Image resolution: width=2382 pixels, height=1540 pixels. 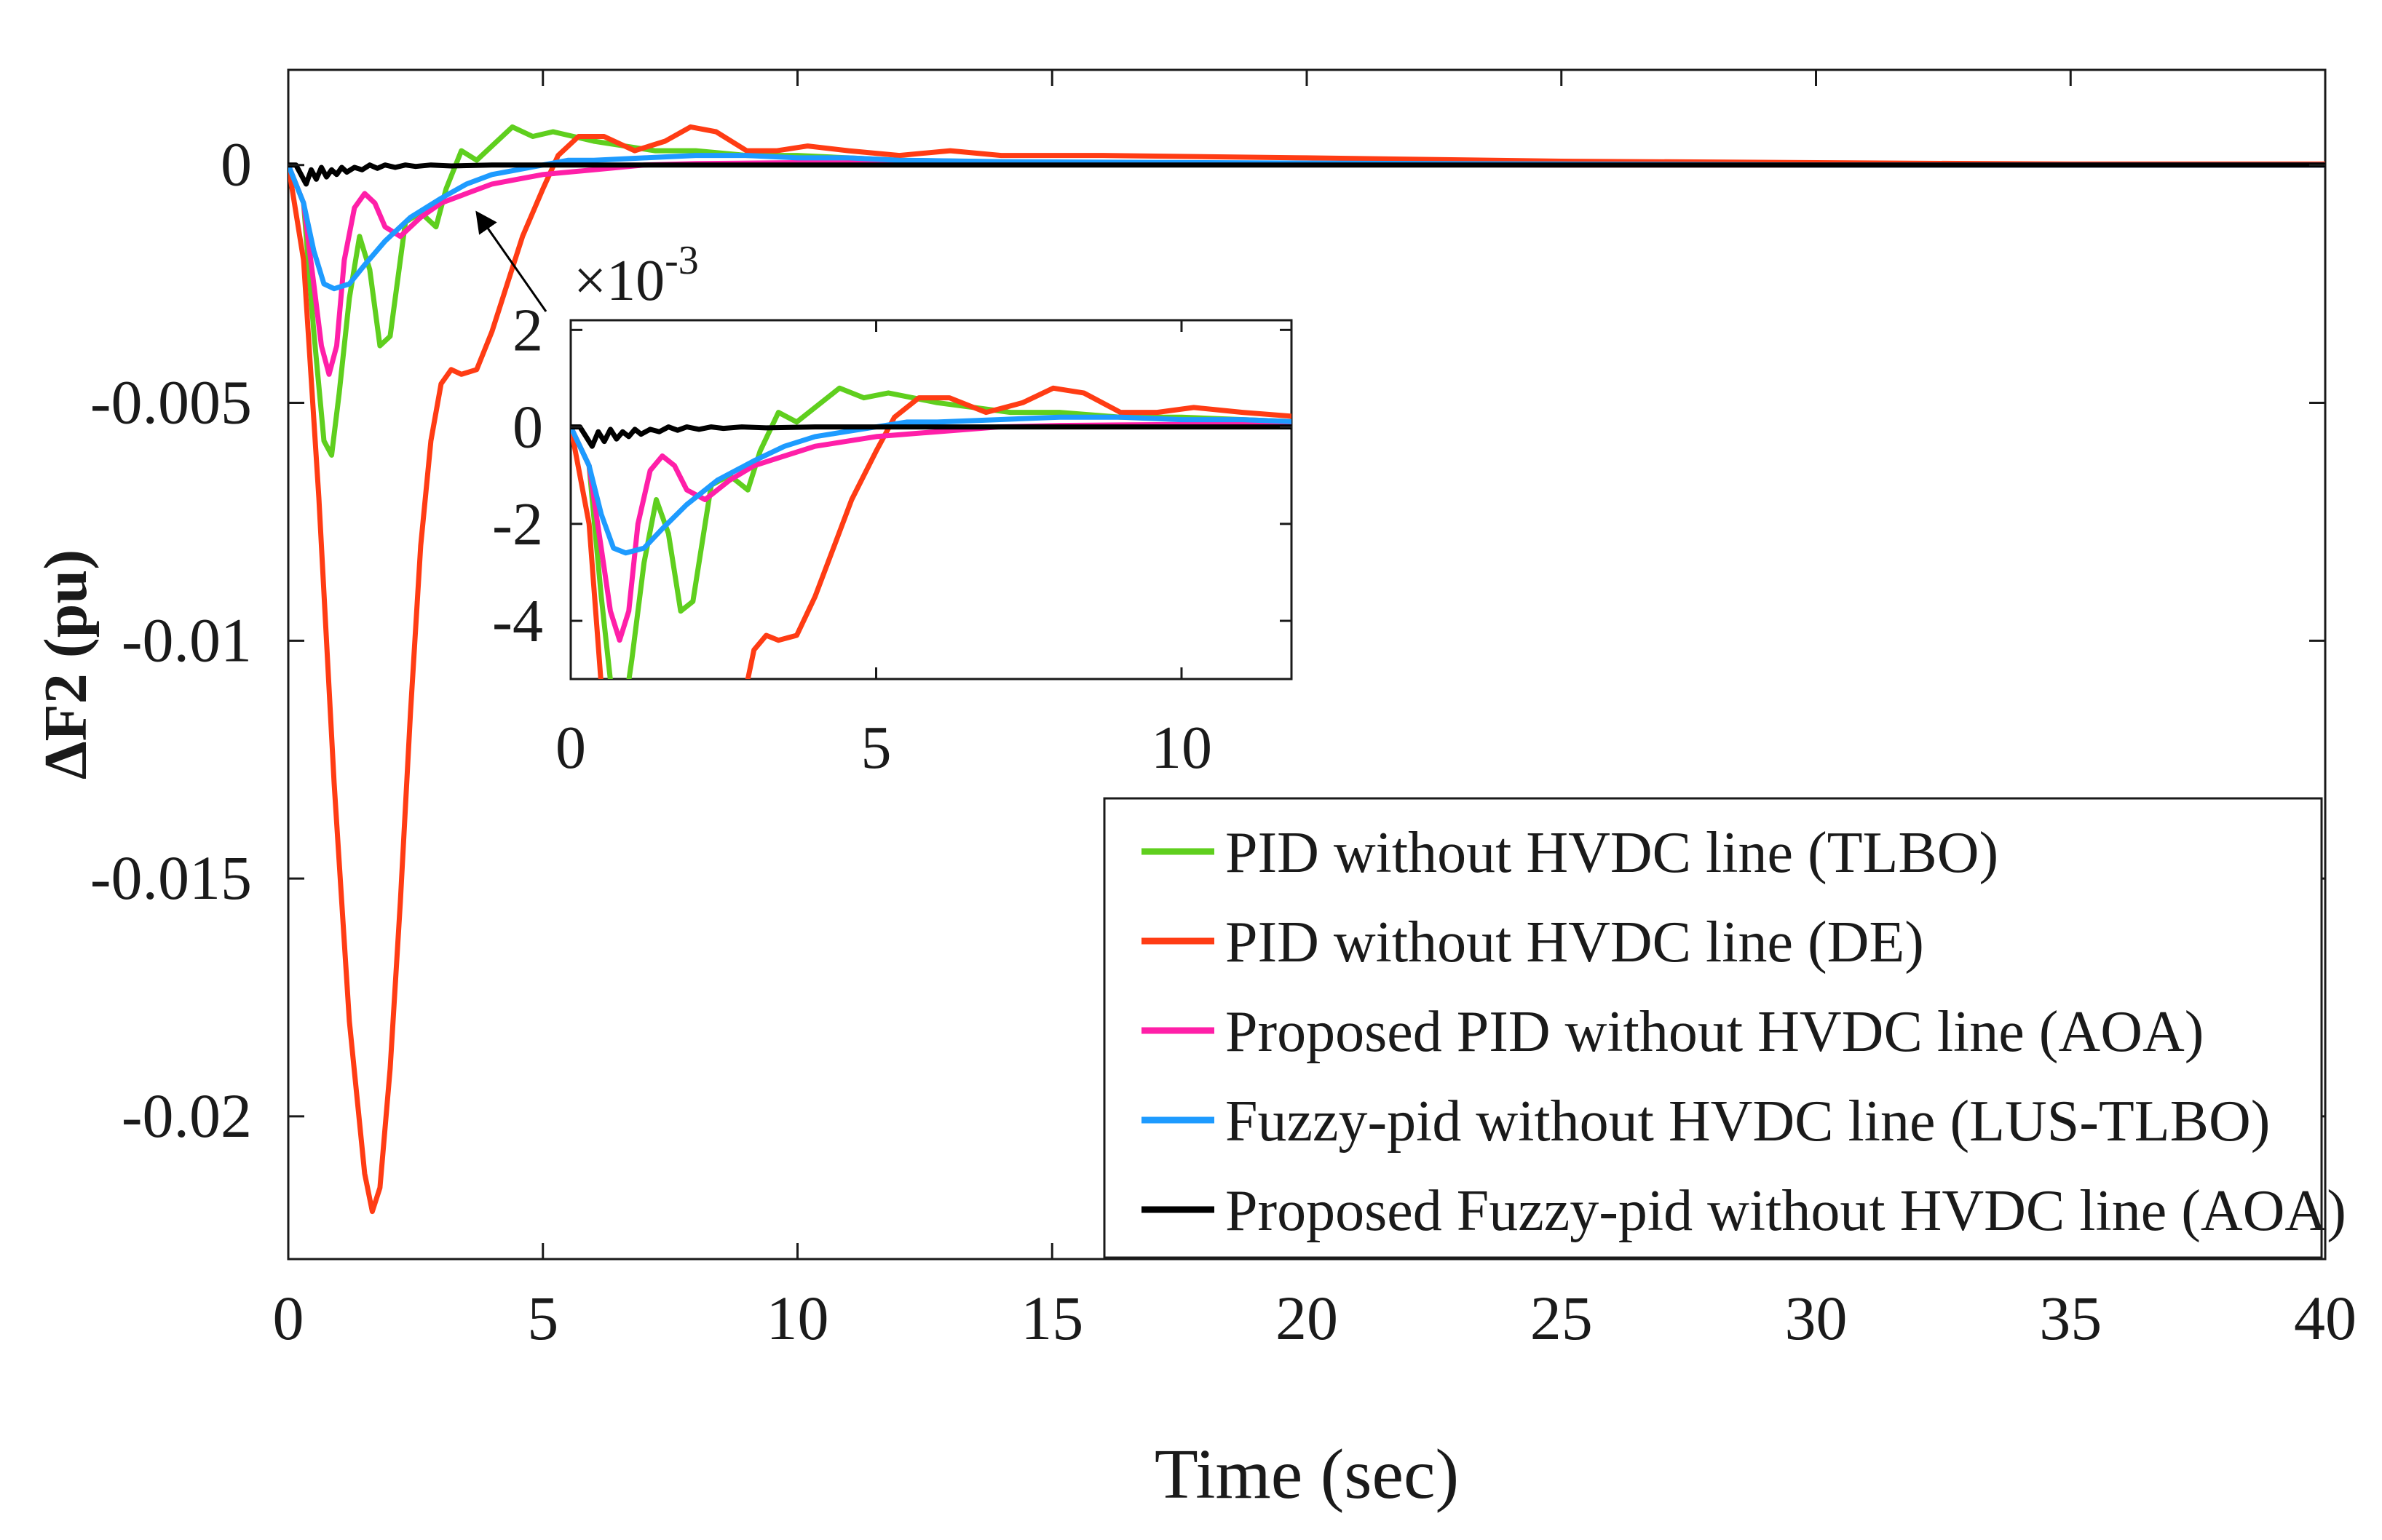 What do you see at coordinates (570, 748) in the screenshot?
I see `inset-x-tick-label: 0` at bounding box center [570, 748].